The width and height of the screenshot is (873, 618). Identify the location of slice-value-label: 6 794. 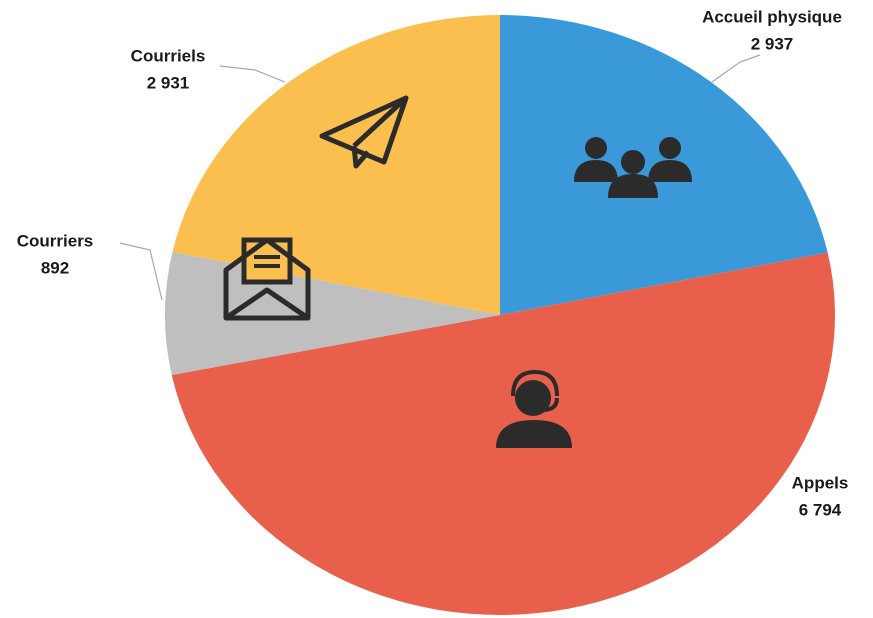
(820, 509).